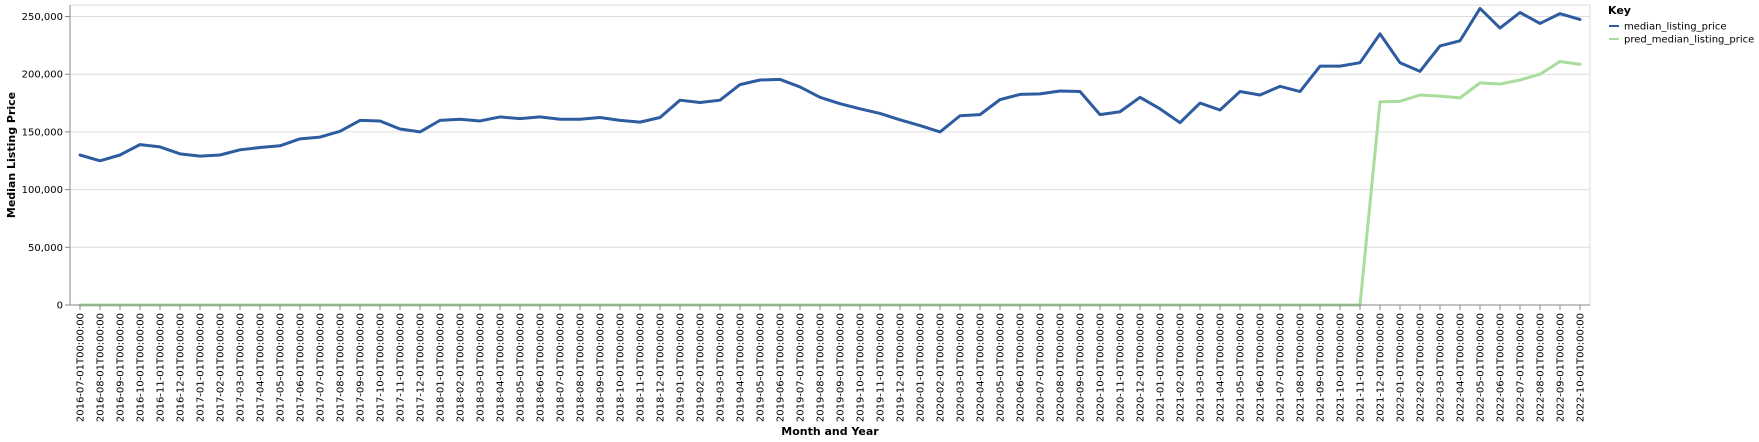  Describe the element at coordinates (1021, 367) in the screenshot. I see `x-tick-label: 2020-06-01T00:00:00` at that location.